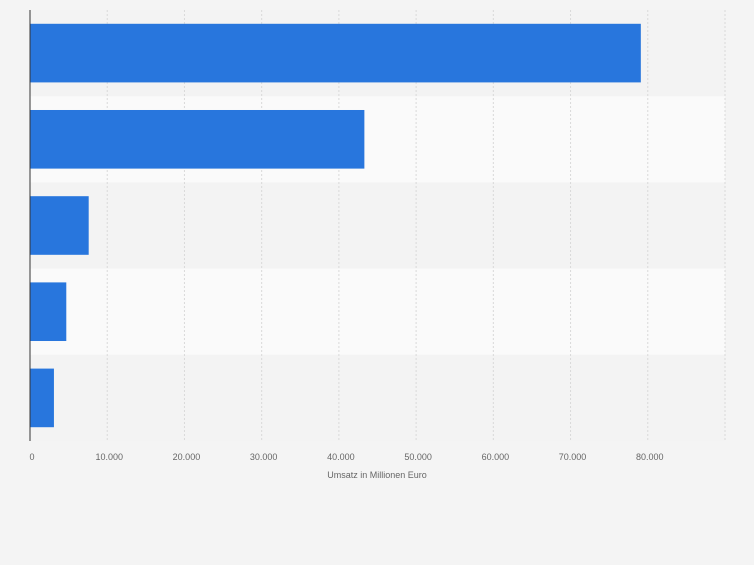 This screenshot has width=754, height=565. I want to click on x-axis-label: Umsatz in Millionen Euro, so click(377, 475).